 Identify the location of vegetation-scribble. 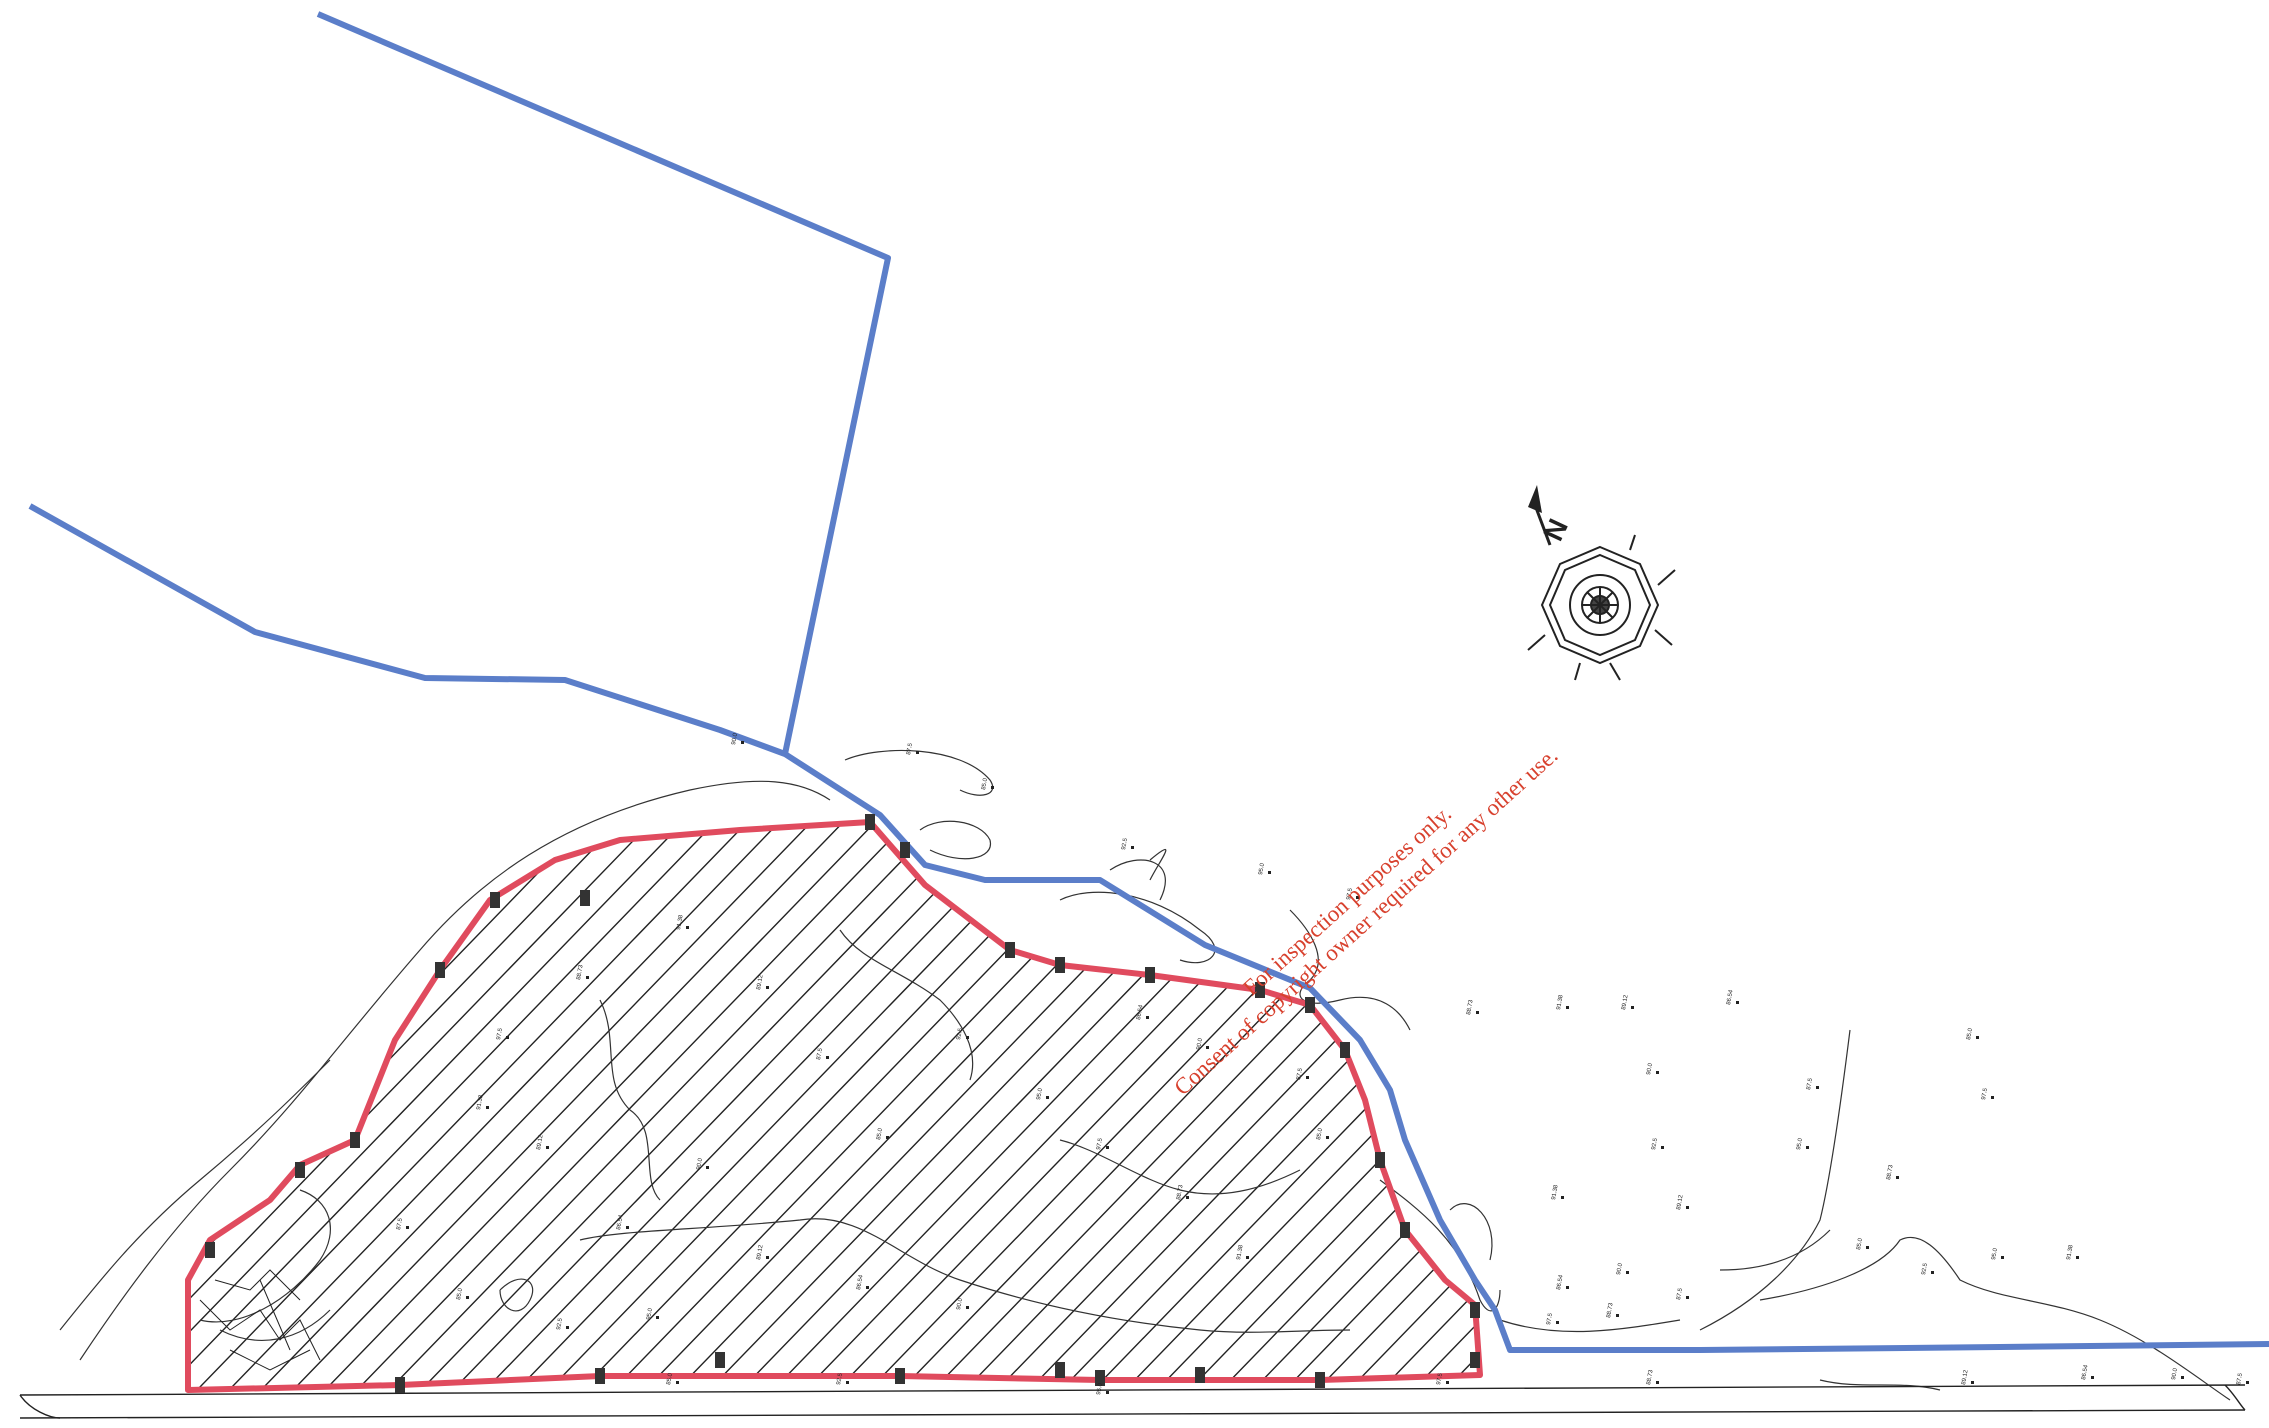
(260, 1320).